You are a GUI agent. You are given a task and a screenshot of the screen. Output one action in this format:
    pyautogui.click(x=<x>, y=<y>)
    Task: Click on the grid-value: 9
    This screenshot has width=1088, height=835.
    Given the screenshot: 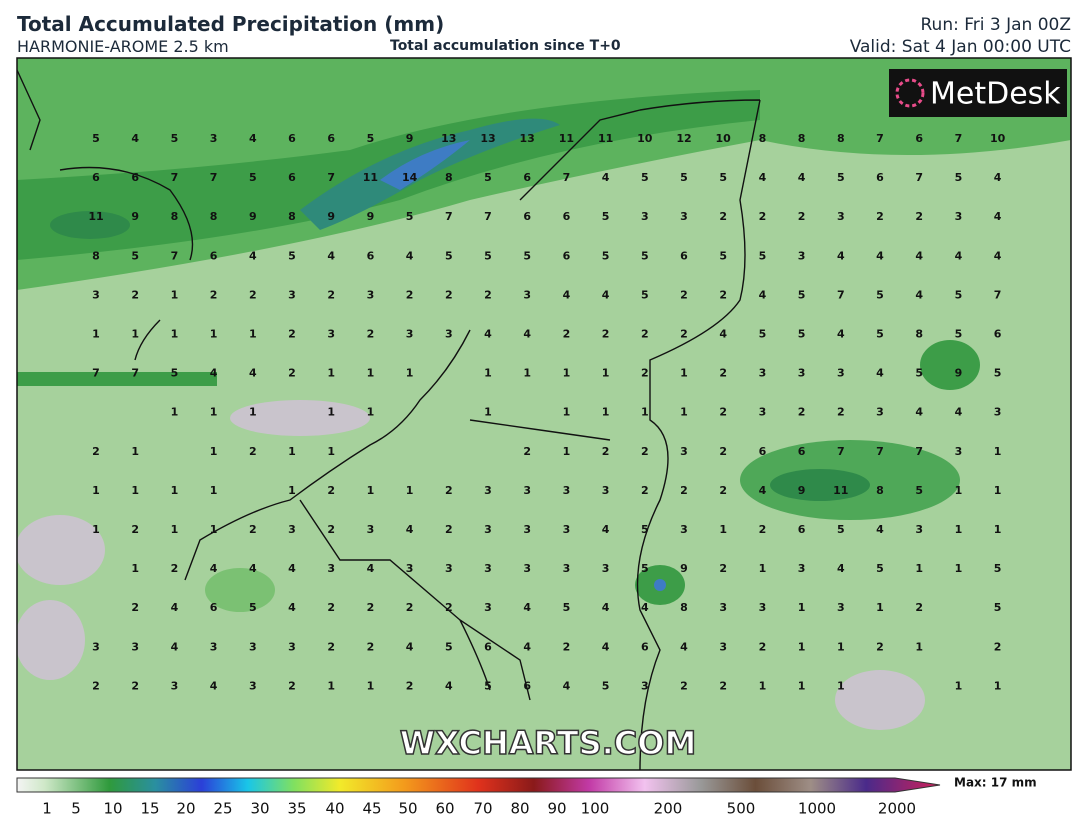 What is the action you would take?
    pyautogui.click(x=331, y=216)
    